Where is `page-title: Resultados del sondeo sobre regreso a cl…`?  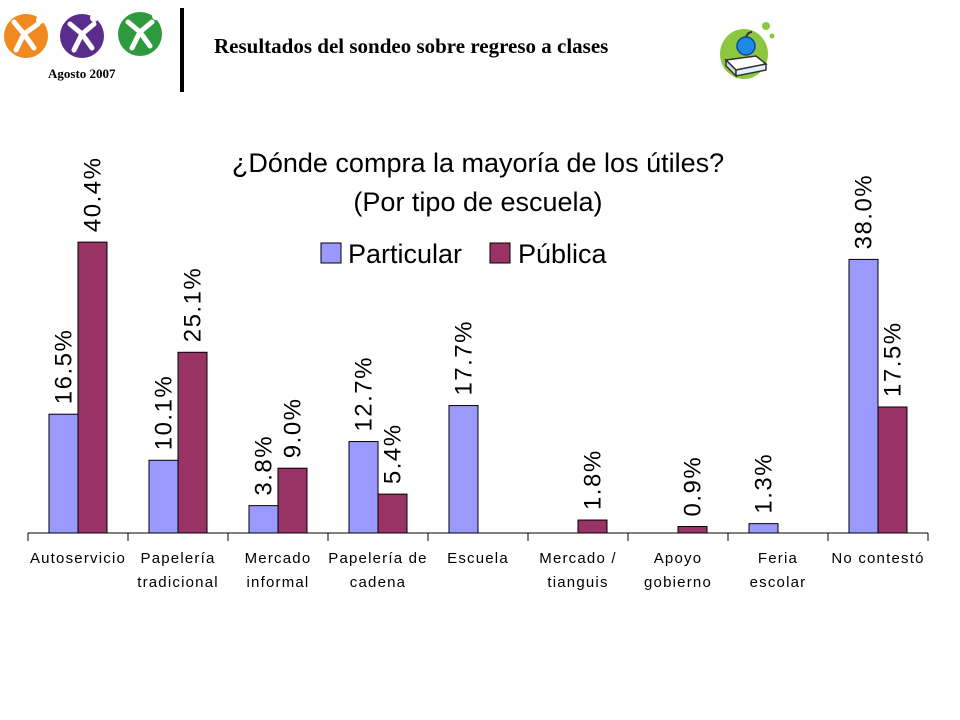
page-title: Resultados del sondeo sobre regreso a cl… is located at coordinates (411, 46).